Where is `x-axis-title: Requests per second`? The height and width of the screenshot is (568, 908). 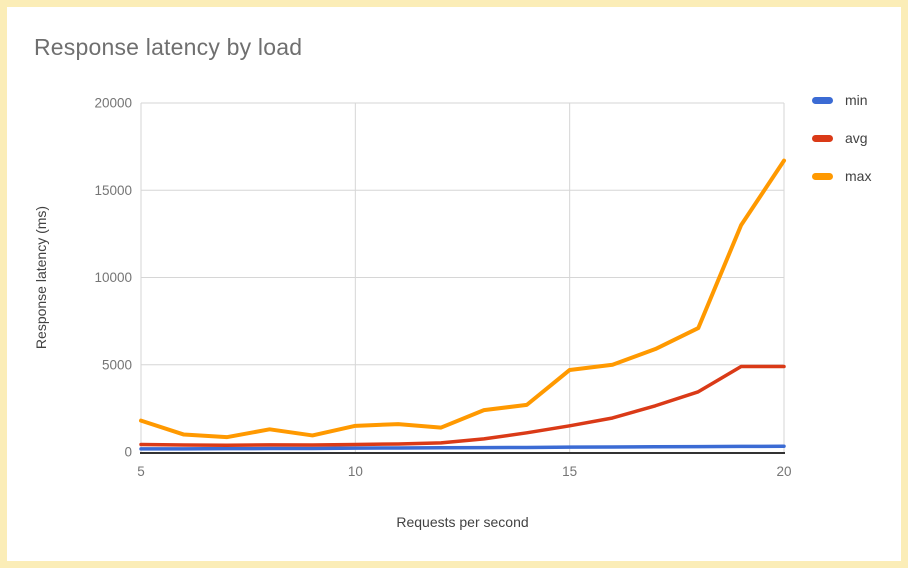 x-axis-title: Requests per second is located at coordinates (462, 522).